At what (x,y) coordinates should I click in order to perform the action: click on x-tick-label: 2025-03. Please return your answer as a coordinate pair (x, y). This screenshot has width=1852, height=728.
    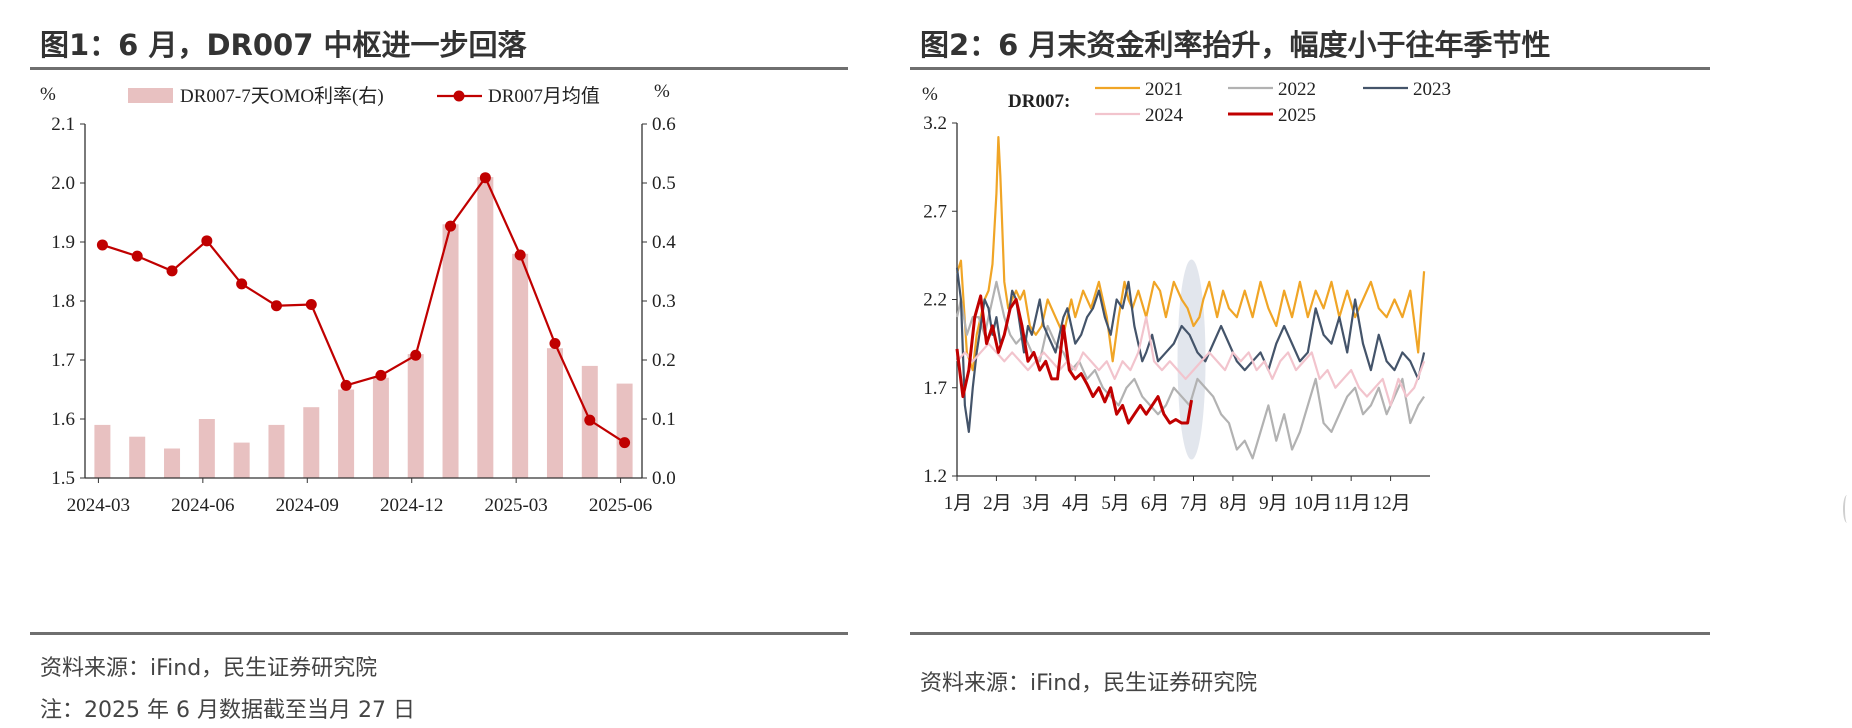
    Looking at the image, I should click on (515, 505).